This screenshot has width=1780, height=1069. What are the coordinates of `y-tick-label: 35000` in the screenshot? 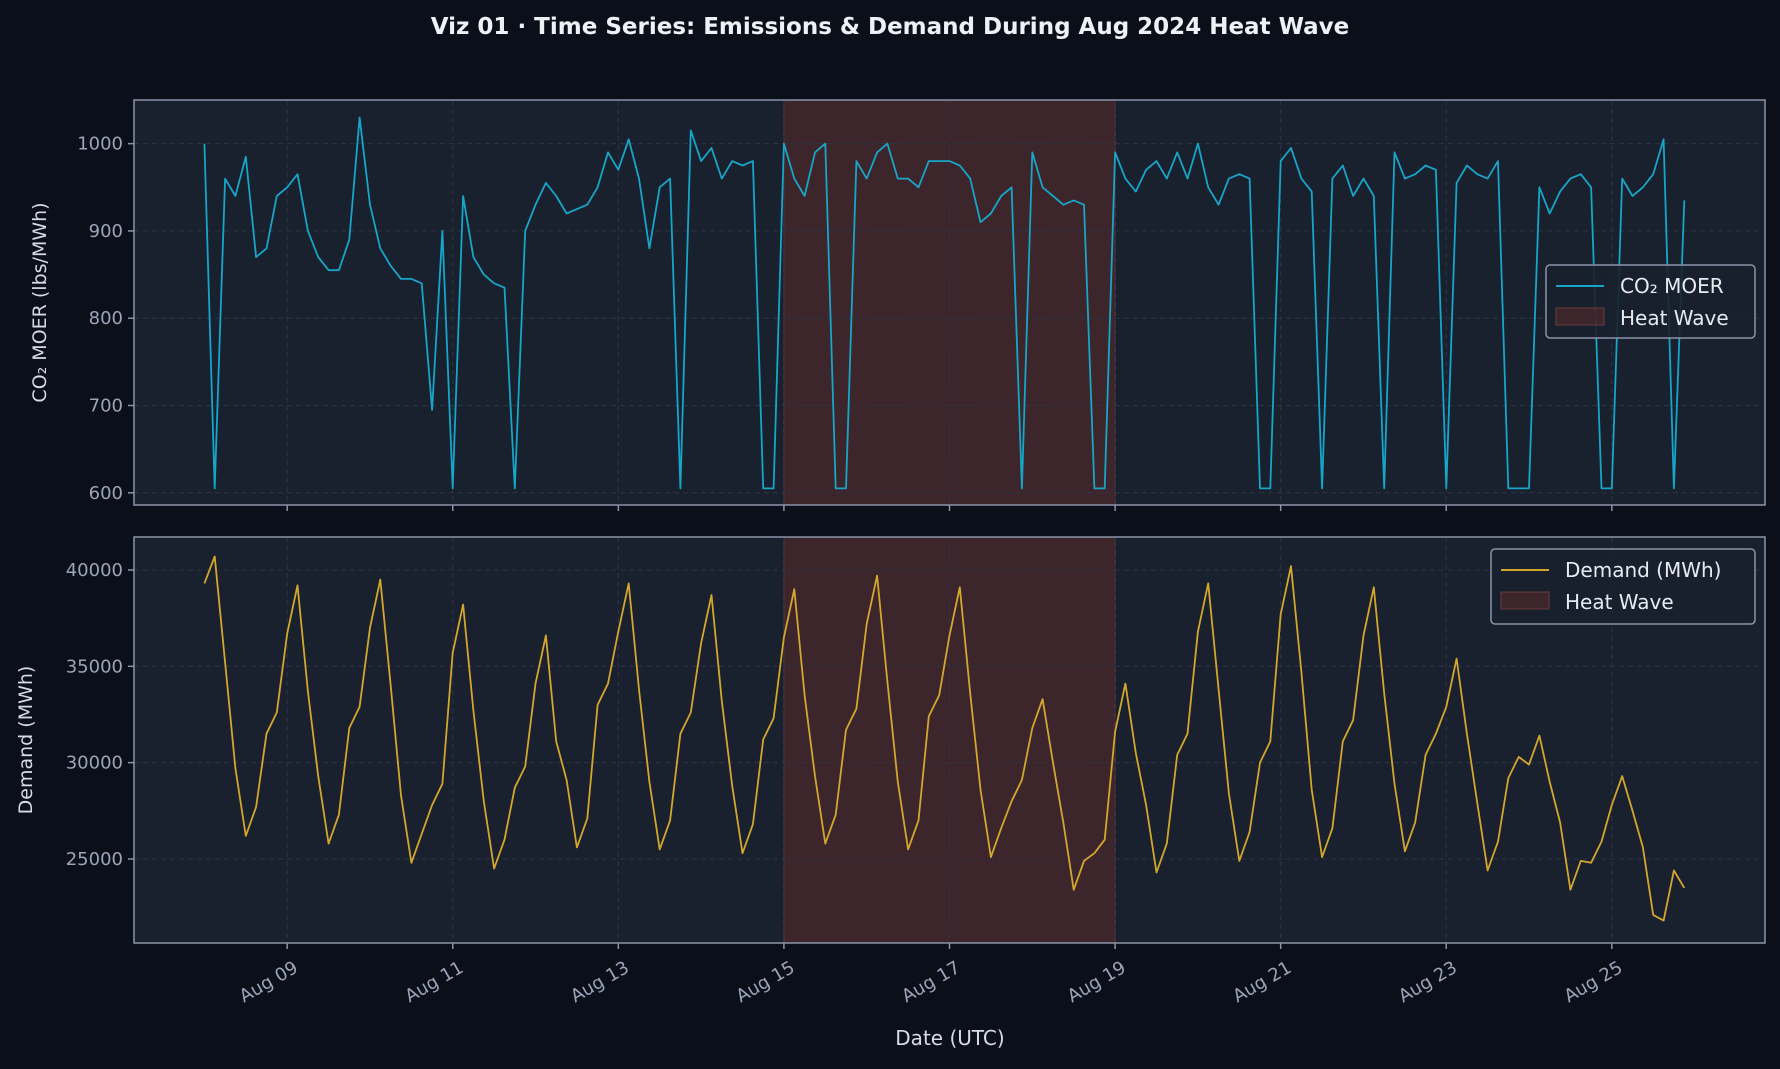 It's located at (94, 666).